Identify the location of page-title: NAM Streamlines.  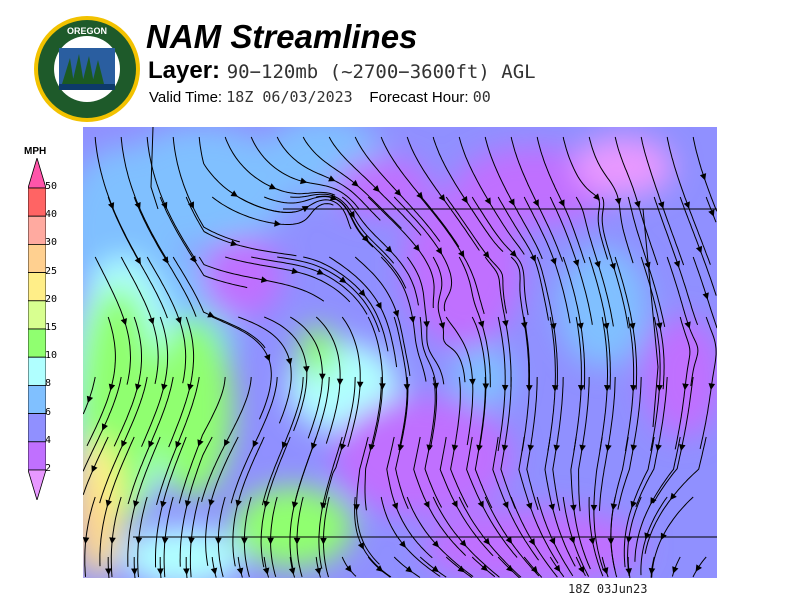
(282, 36).